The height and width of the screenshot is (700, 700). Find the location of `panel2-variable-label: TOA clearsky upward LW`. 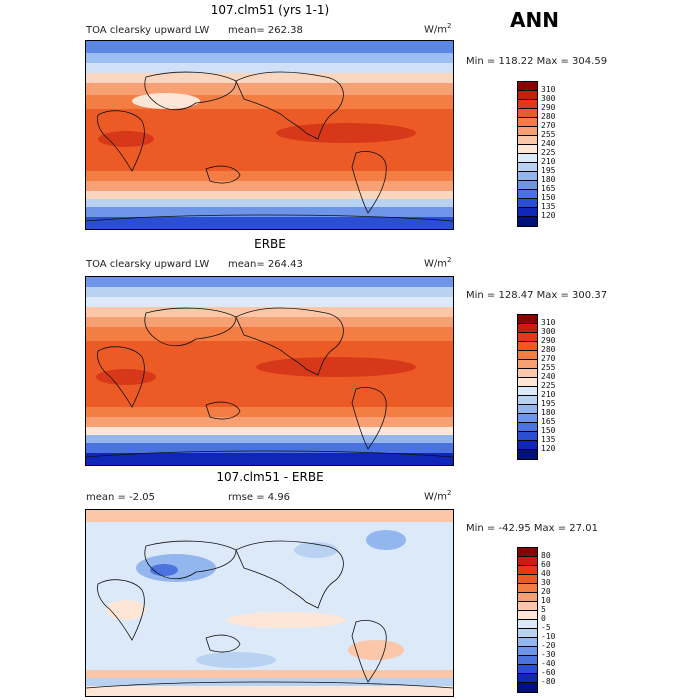

panel2-variable-label: TOA clearsky upward LW is located at coordinates (148, 264).